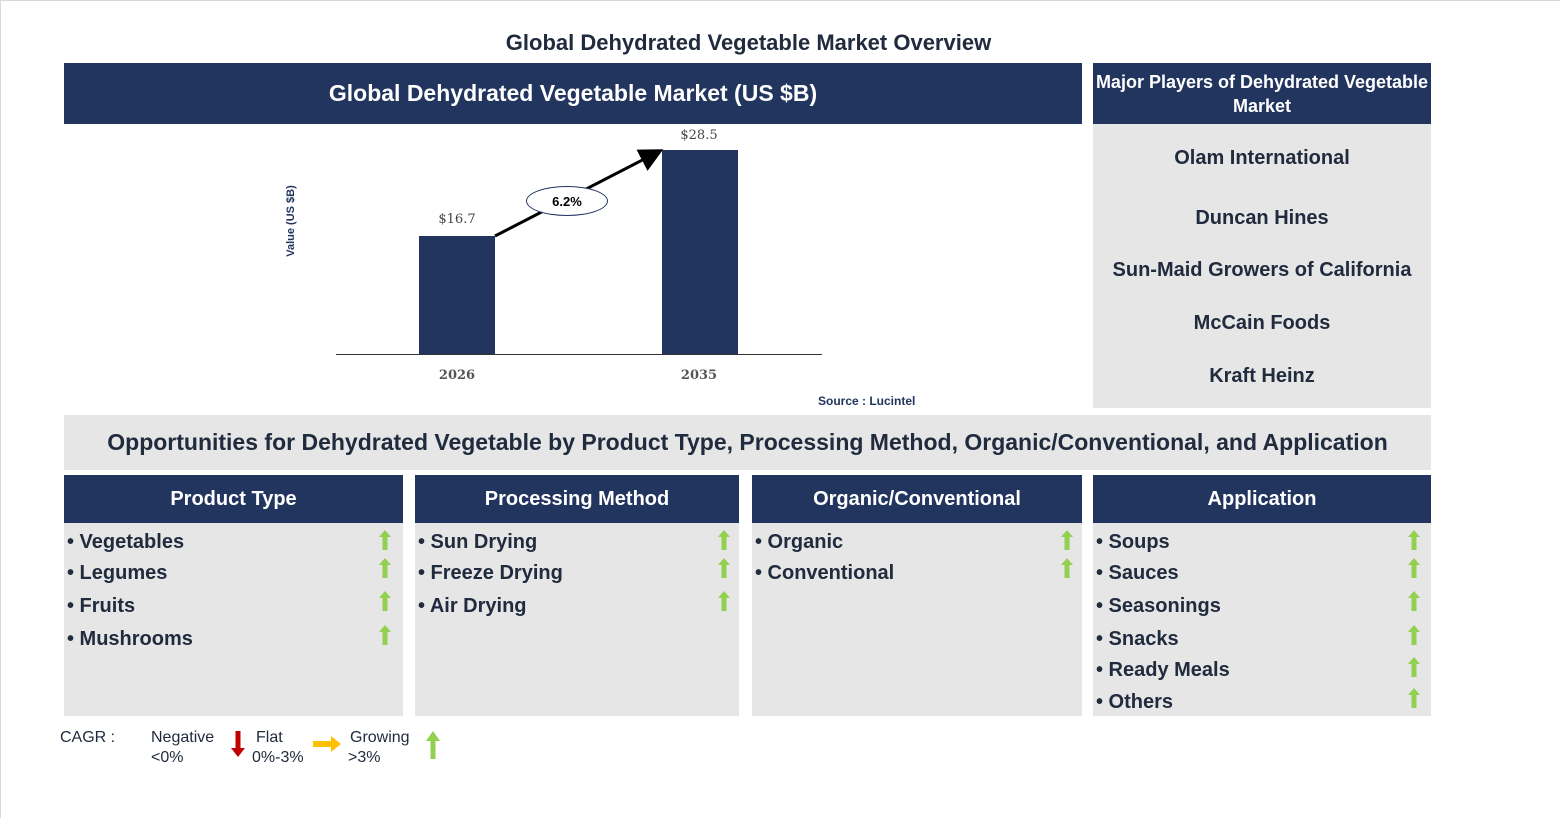 Image resolution: width=1560 pixels, height=818 pixels. What do you see at coordinates (917, 619) in the screenshot?
I see `segment-list-organic-conventional: • Organic • Conventional` at bounding box center [917, 619].